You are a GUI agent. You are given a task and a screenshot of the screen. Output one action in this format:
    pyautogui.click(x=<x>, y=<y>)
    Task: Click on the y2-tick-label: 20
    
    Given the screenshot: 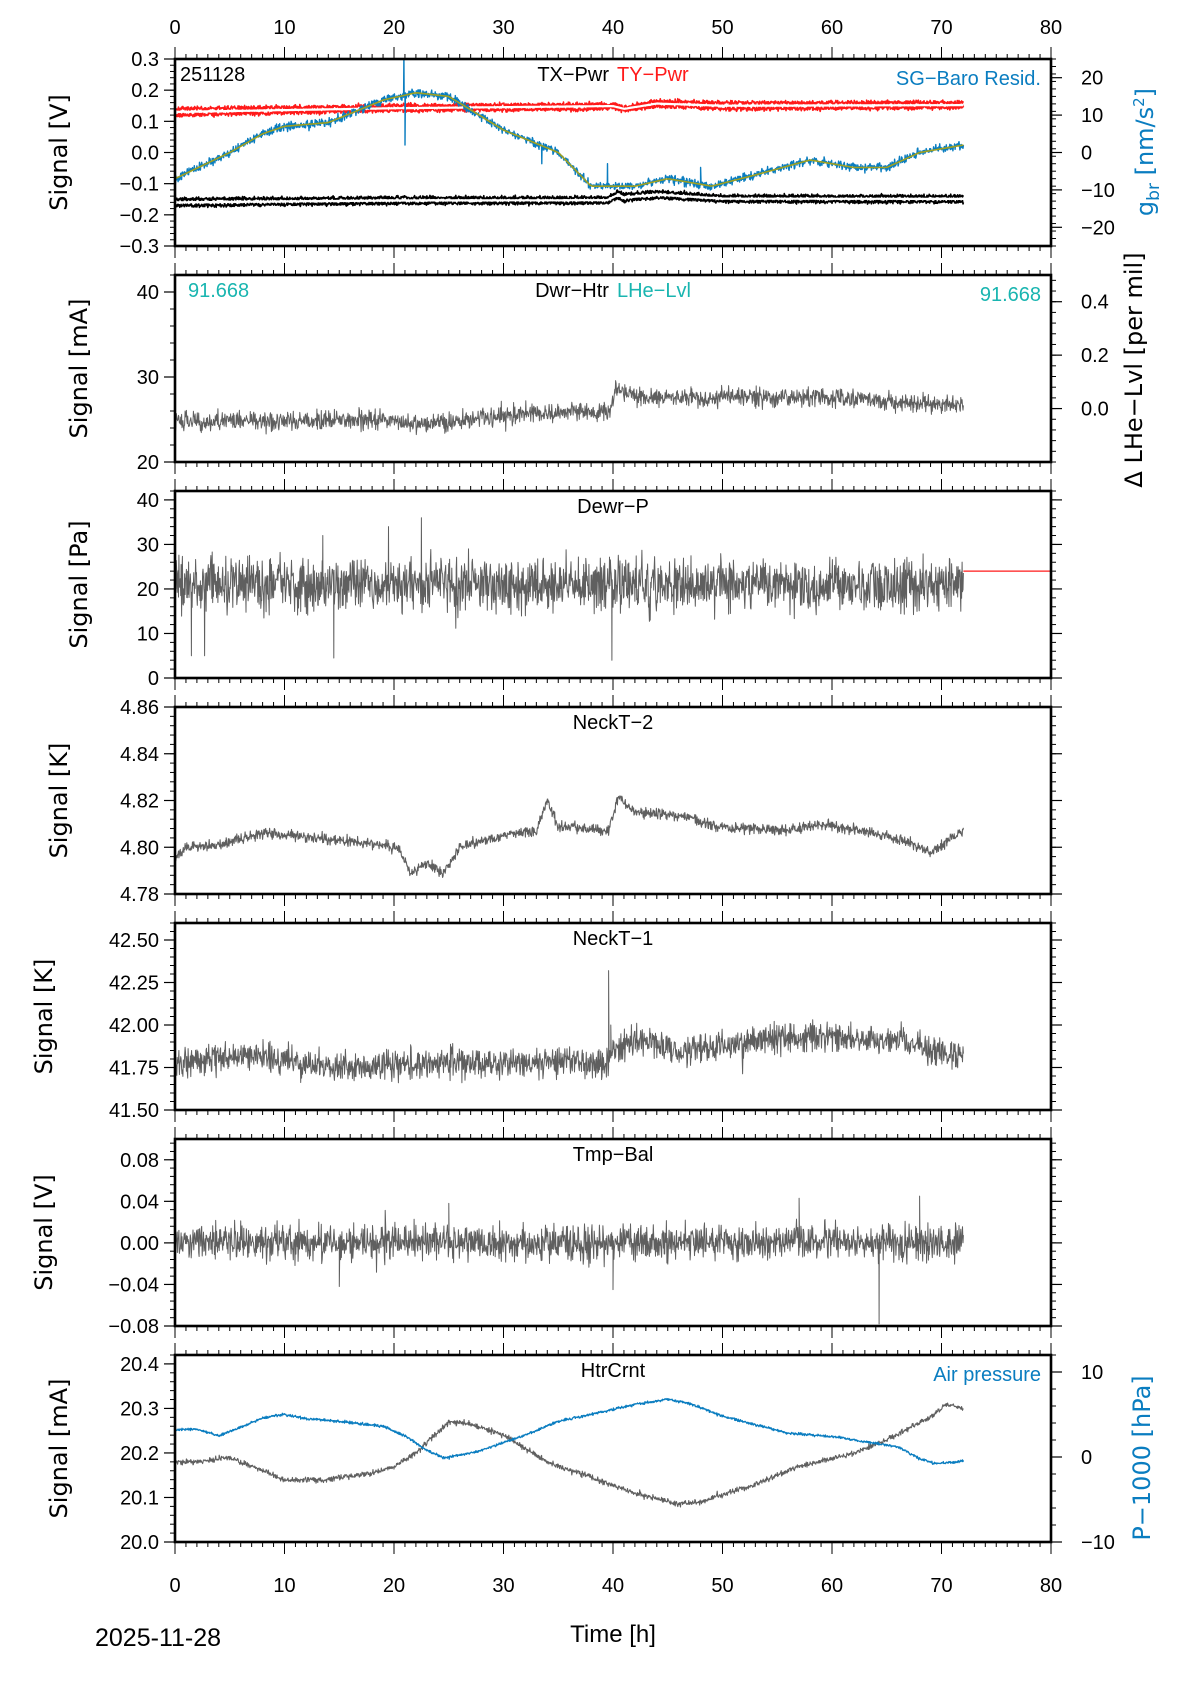 What is the action you would take?
    pyautogui.click(x=1092, y=79)
    